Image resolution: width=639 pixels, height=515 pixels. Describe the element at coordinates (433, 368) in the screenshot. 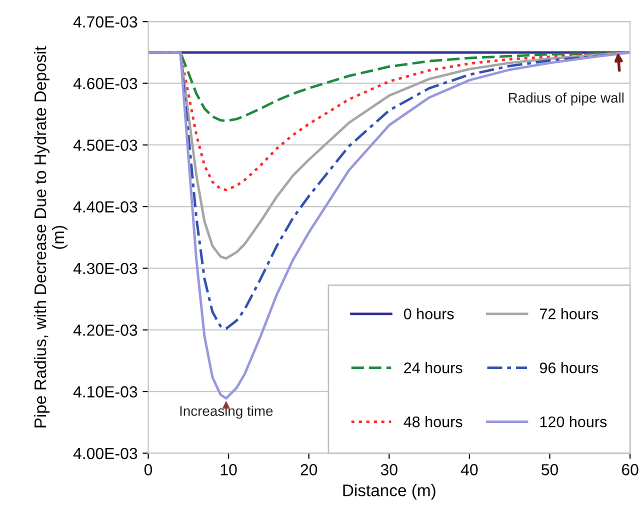

I see `legend-label: 24 hours` at that location.